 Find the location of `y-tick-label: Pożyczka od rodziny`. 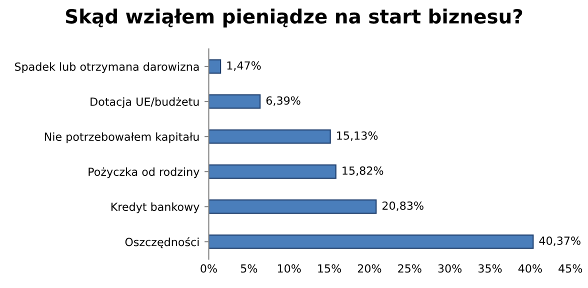

y-tick-label: Pożyczka od rodziny is located at coordinates (144, 172).